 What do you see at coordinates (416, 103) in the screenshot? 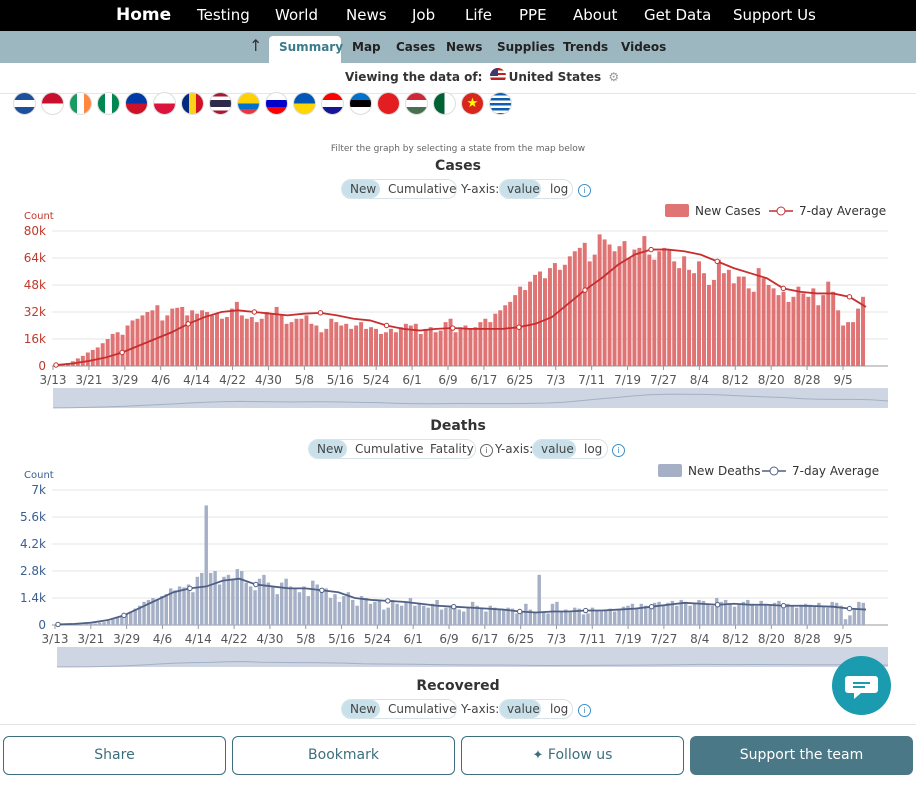
I see `flag-hungary-icon` at bounding box center [416, 103].